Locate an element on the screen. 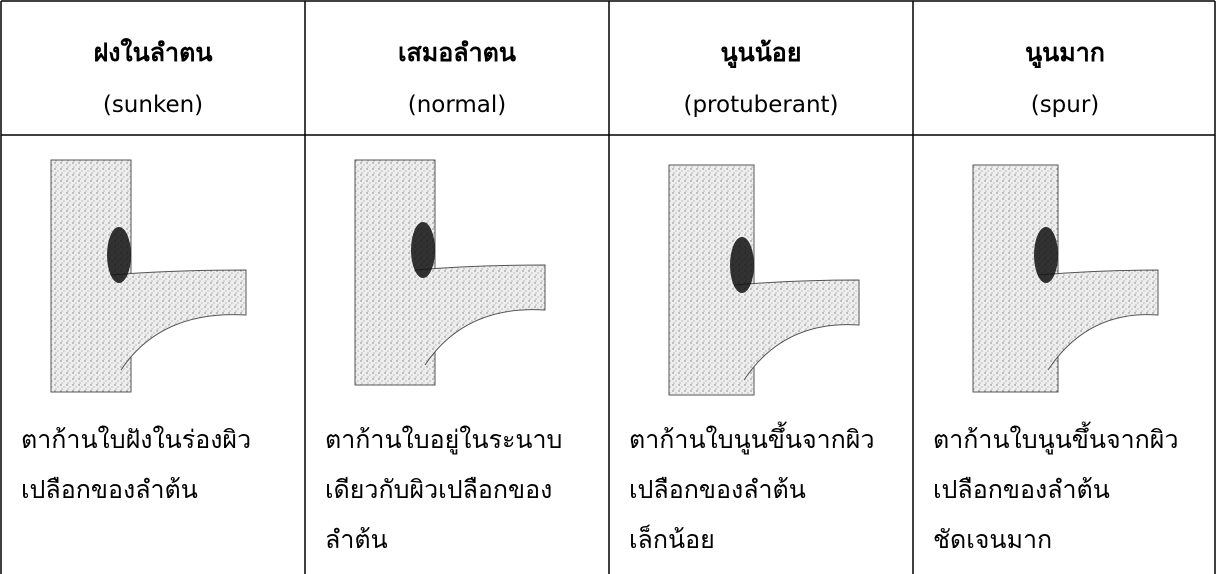  column-title: นูนน้อย is located at coordinates (761, 52).